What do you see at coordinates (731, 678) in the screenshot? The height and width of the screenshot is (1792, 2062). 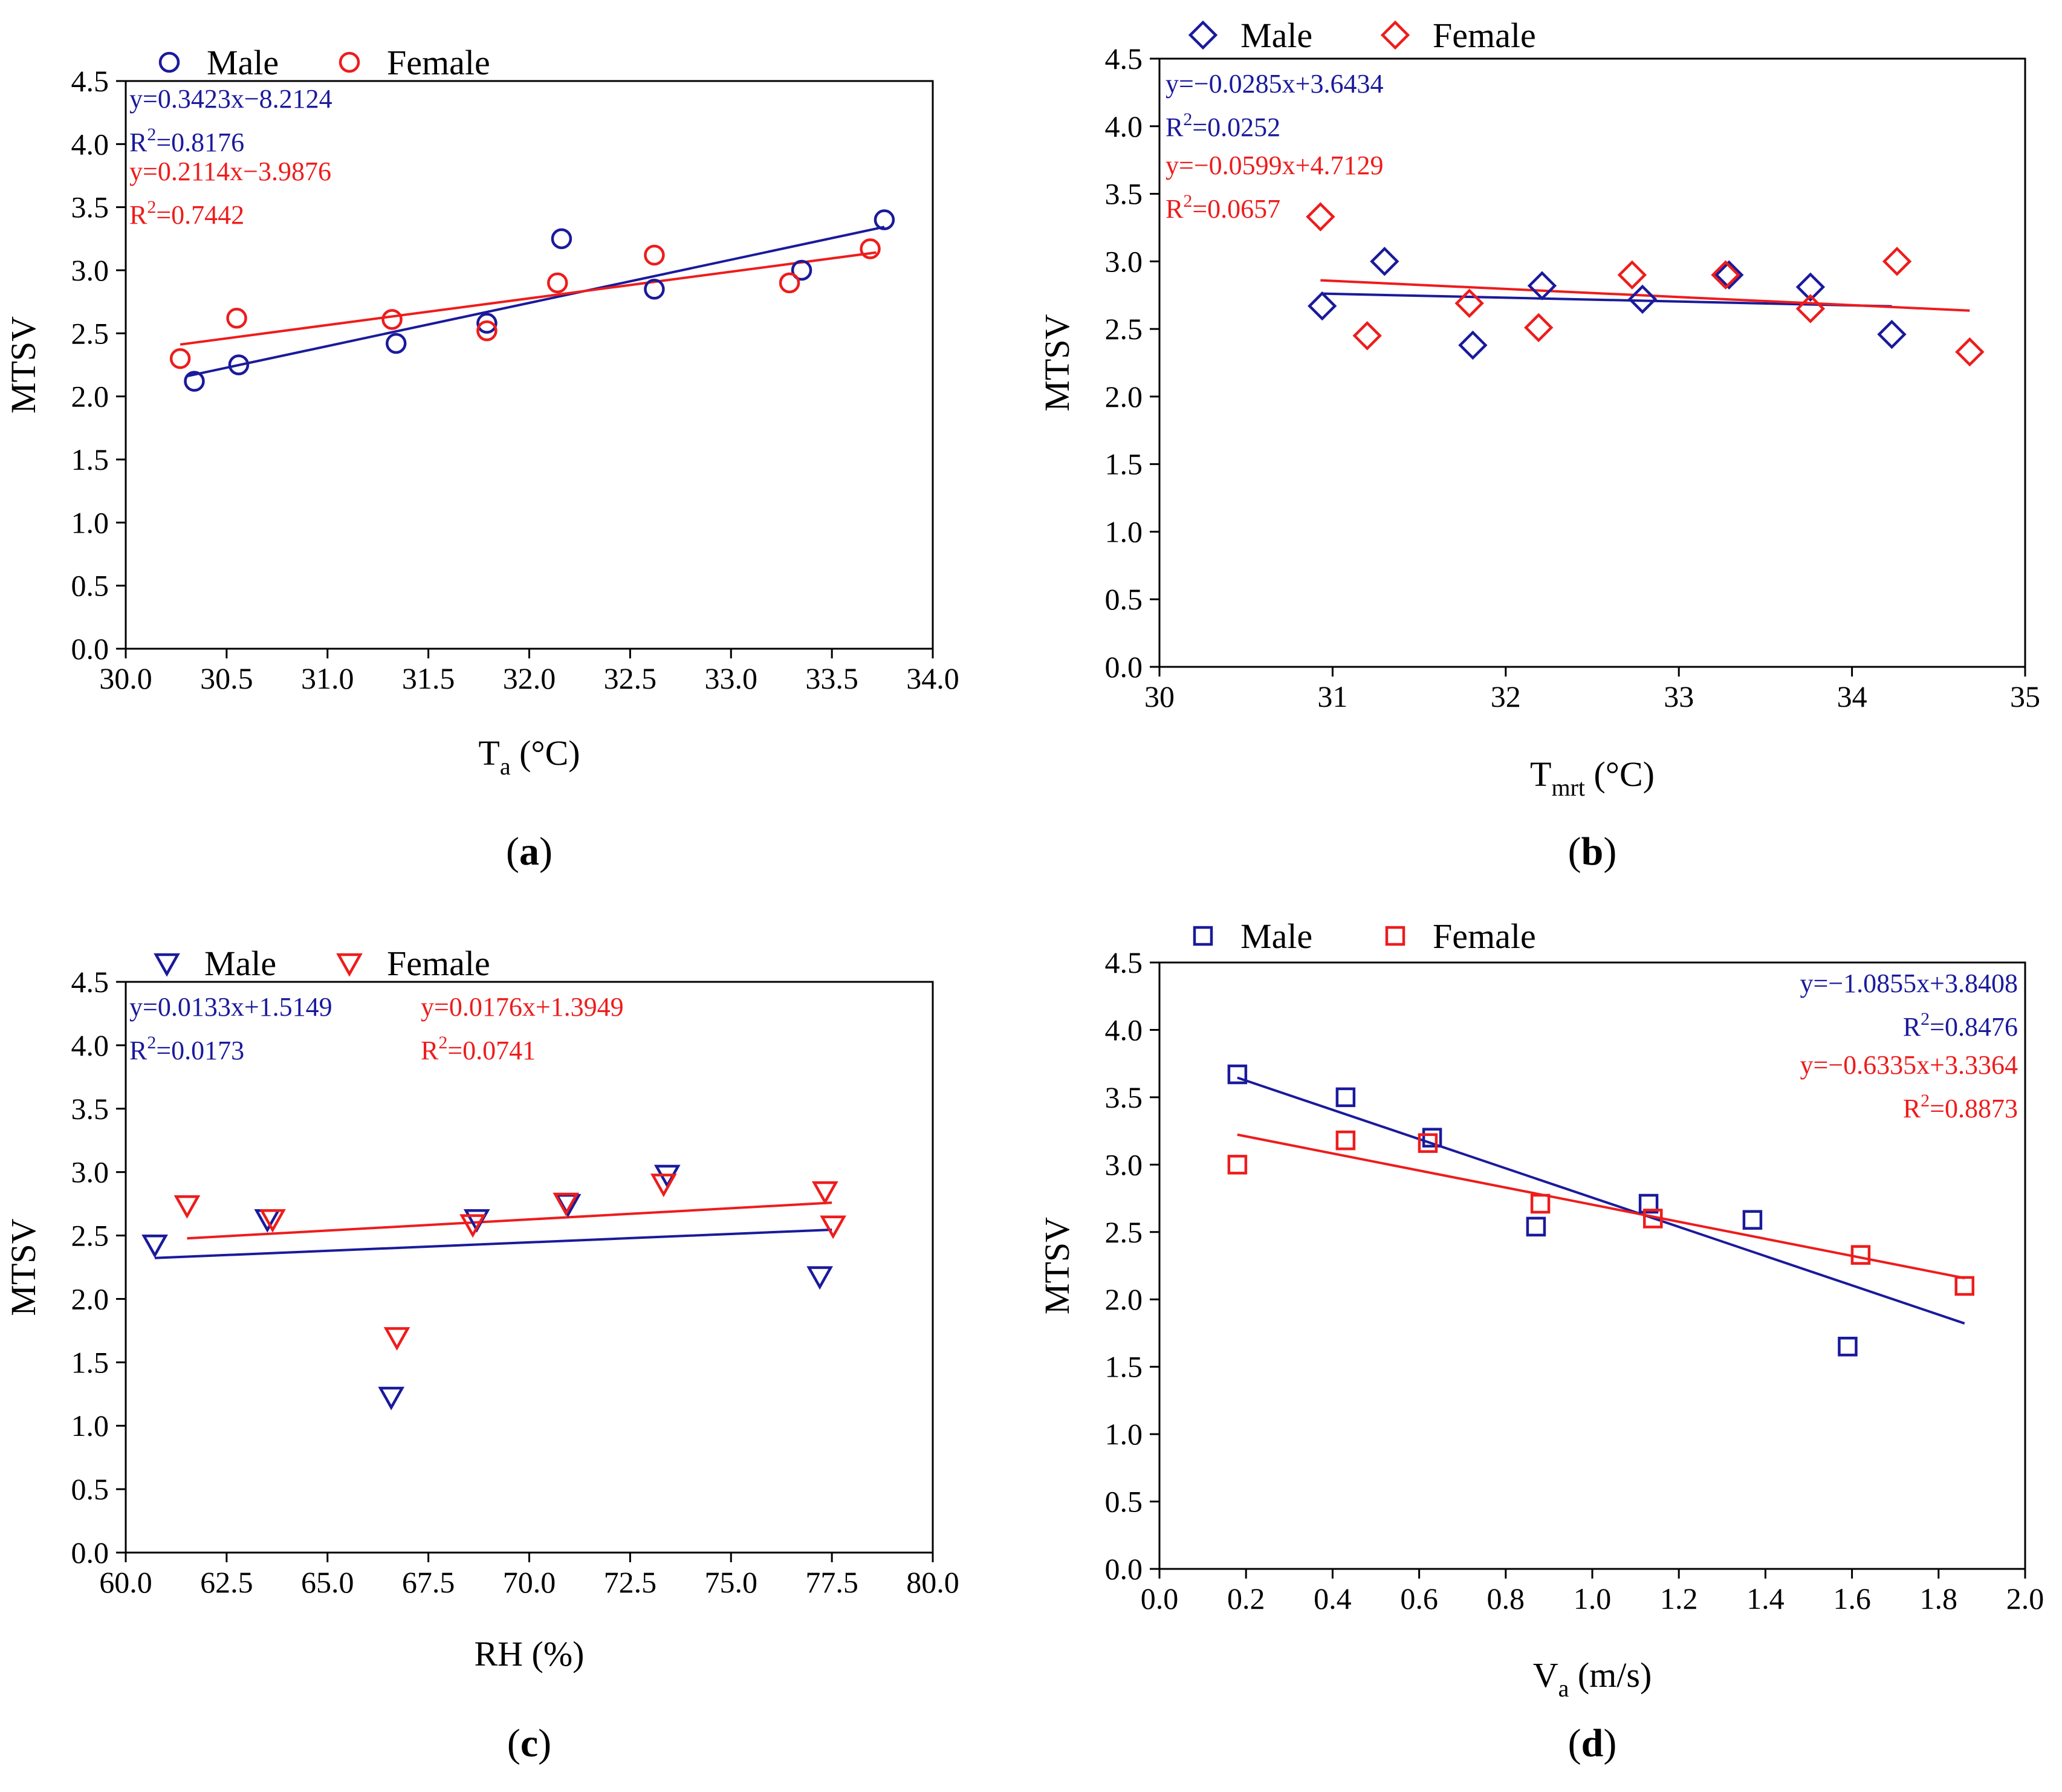 I see `x-tick-label: 33.0` at bounding box center [731, 678].